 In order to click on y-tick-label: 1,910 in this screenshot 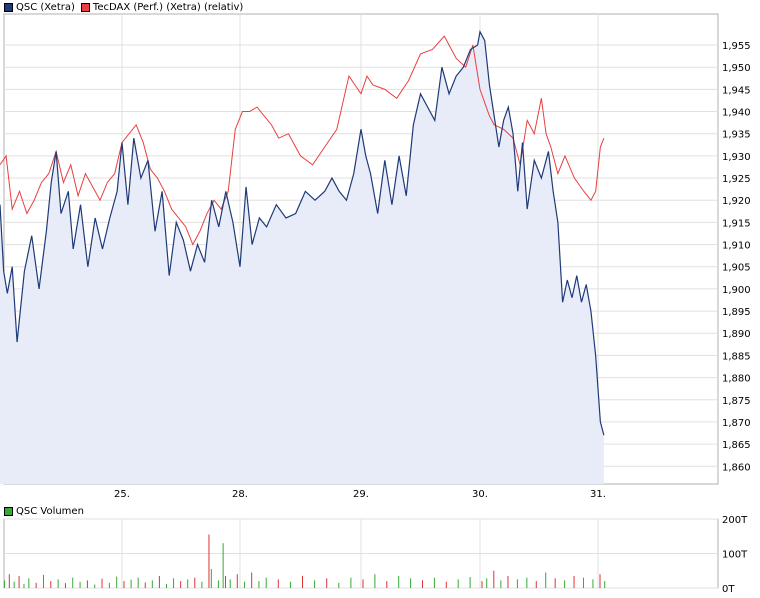, I will do `click(736, 246)`.